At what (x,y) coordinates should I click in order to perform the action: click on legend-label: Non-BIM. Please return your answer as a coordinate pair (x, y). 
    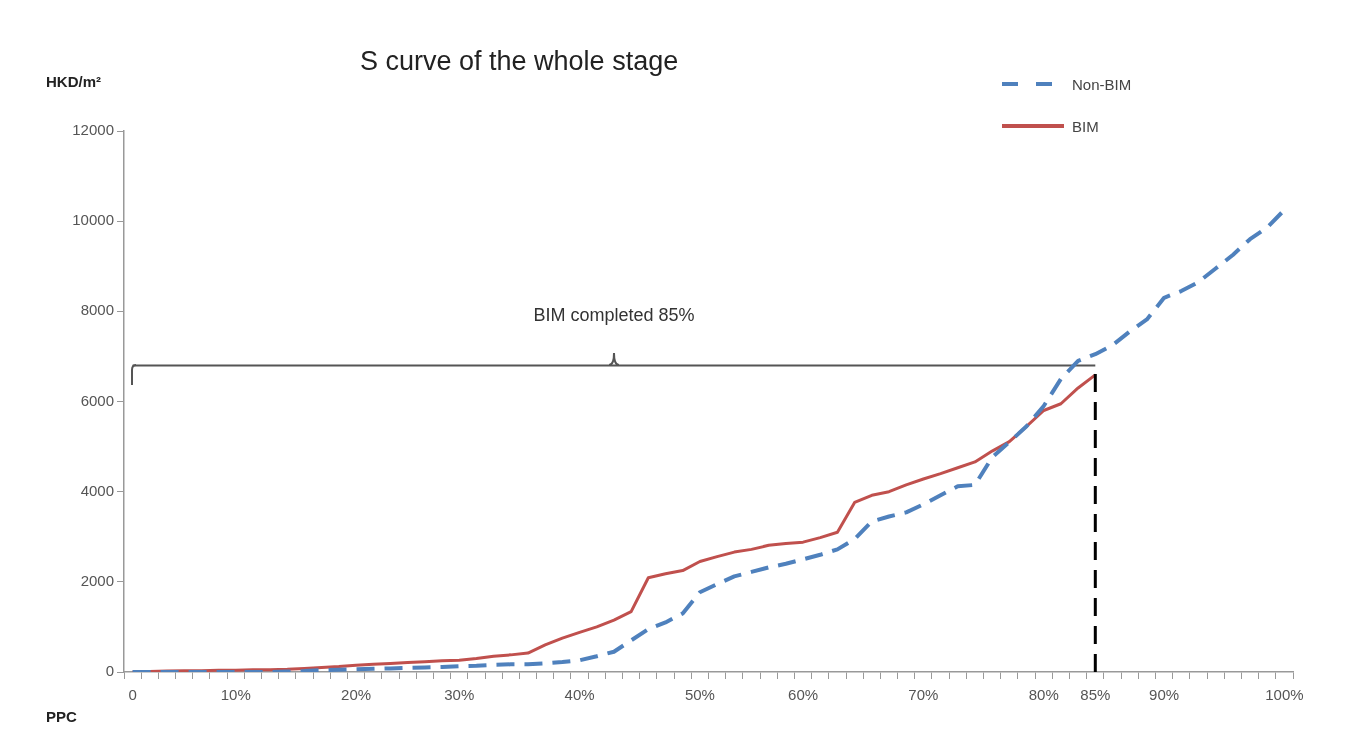
    Looking at the image, I should click on (1102, 84).